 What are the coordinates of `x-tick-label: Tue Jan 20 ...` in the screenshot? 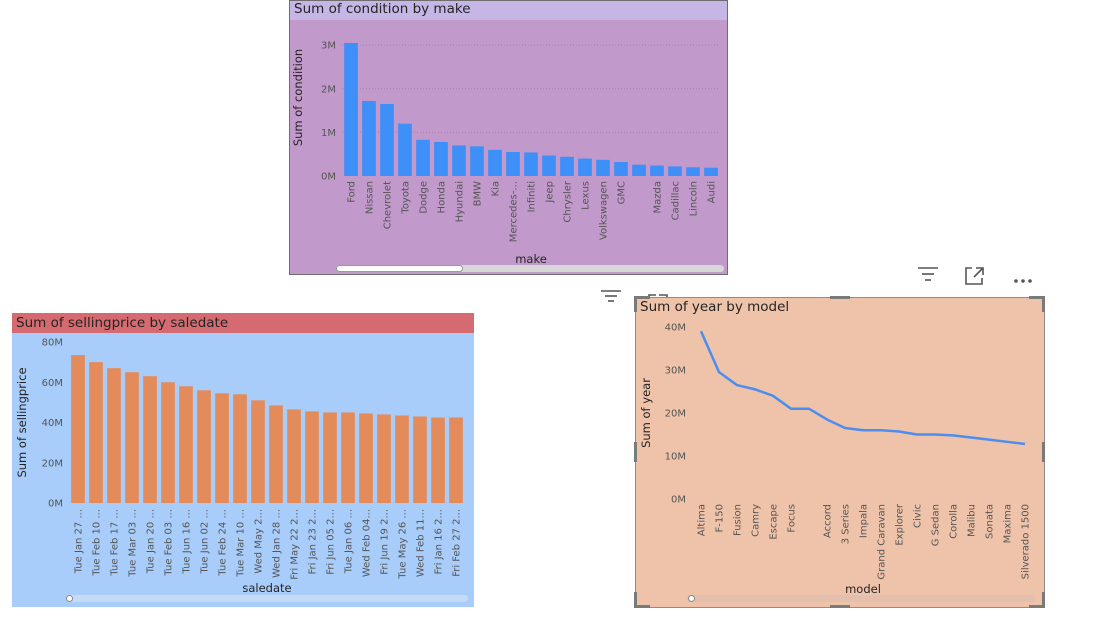 It's located at (151, 541).